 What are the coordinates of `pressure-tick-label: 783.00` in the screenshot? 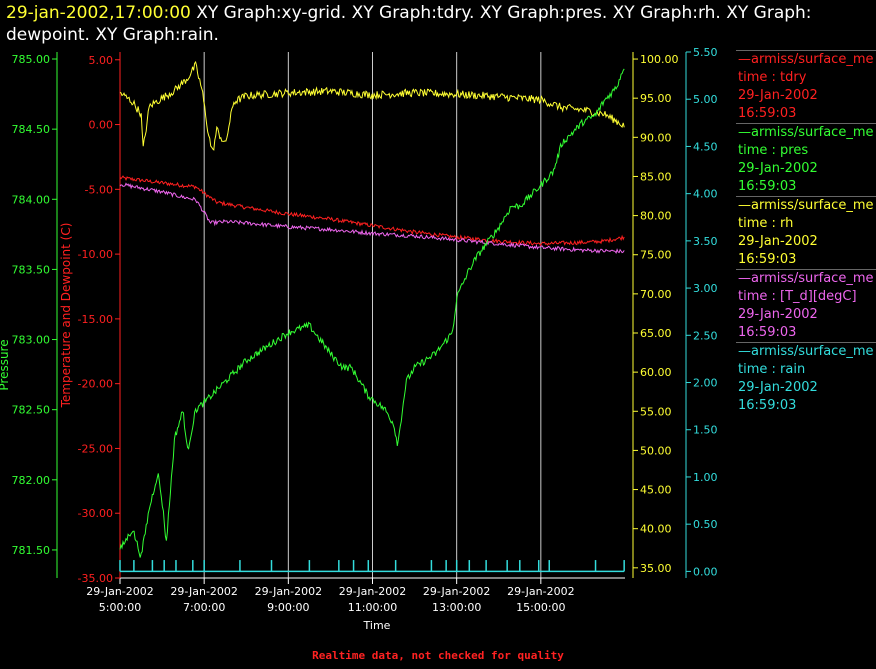 It's located at (31, 340).